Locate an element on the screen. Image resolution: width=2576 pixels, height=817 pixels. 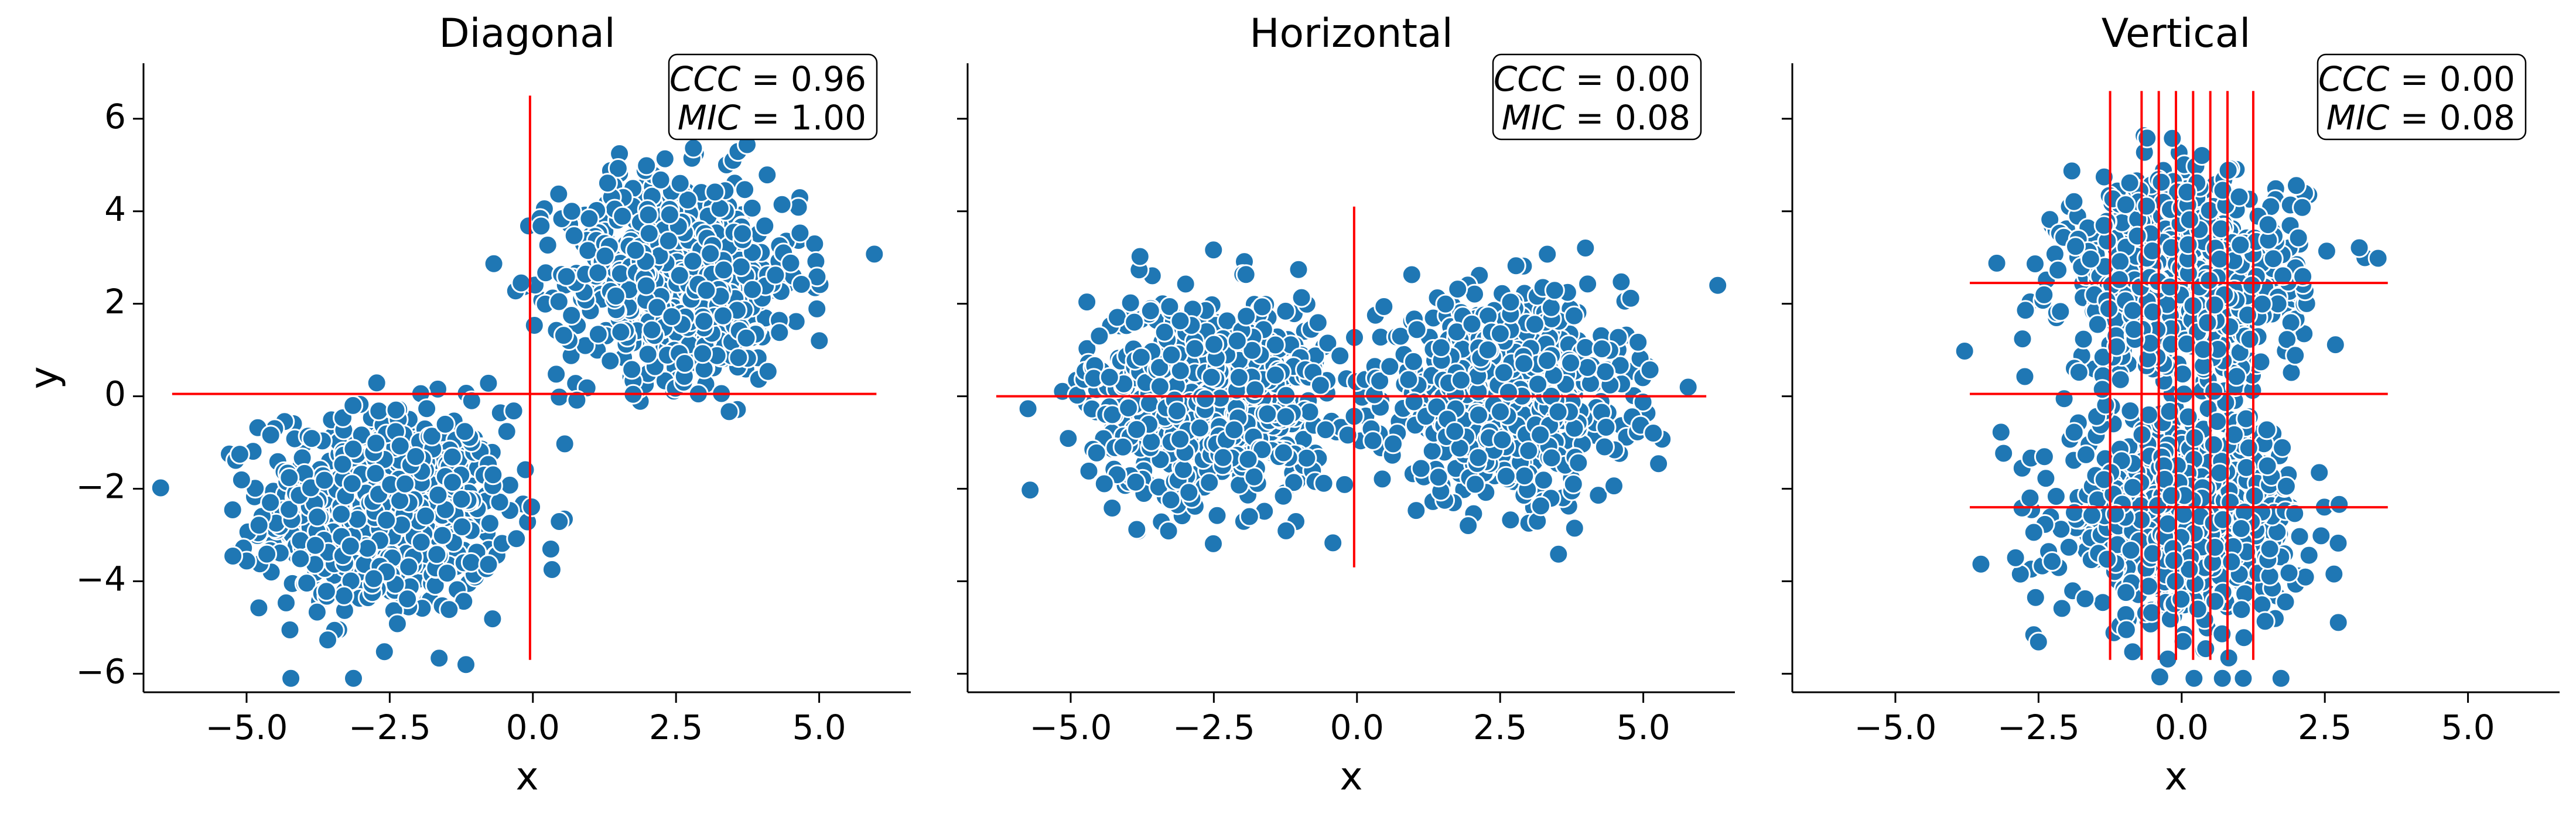
x-tick-label: 5.0 is located at coordinates (2468, 727).